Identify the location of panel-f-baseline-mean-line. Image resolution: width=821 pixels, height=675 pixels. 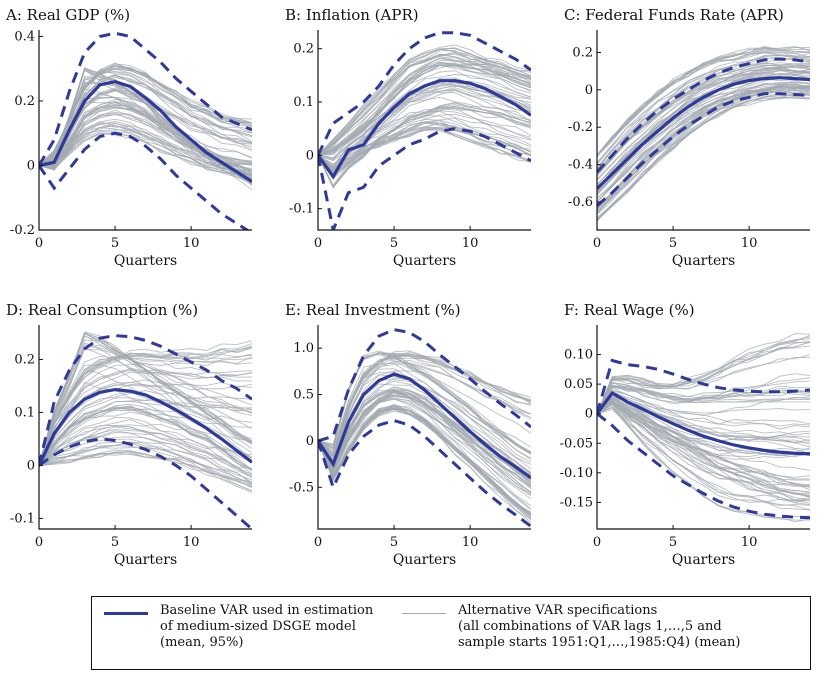
(703, 423).